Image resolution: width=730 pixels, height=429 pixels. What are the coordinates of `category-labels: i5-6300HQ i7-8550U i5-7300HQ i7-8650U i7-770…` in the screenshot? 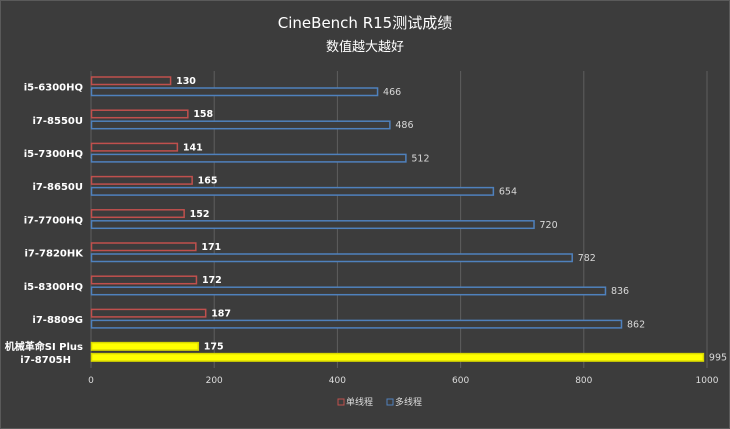 It's located at (44, 225).